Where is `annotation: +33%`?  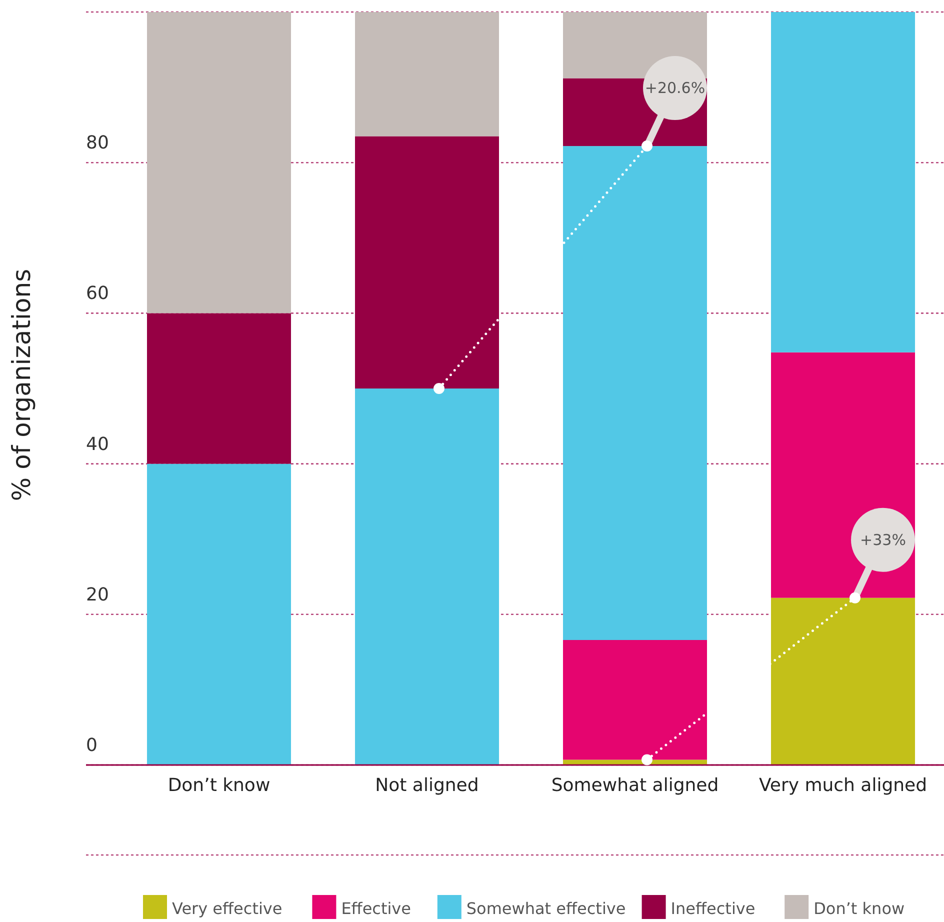 annotation: +33% is located at coordinates (883, 539).